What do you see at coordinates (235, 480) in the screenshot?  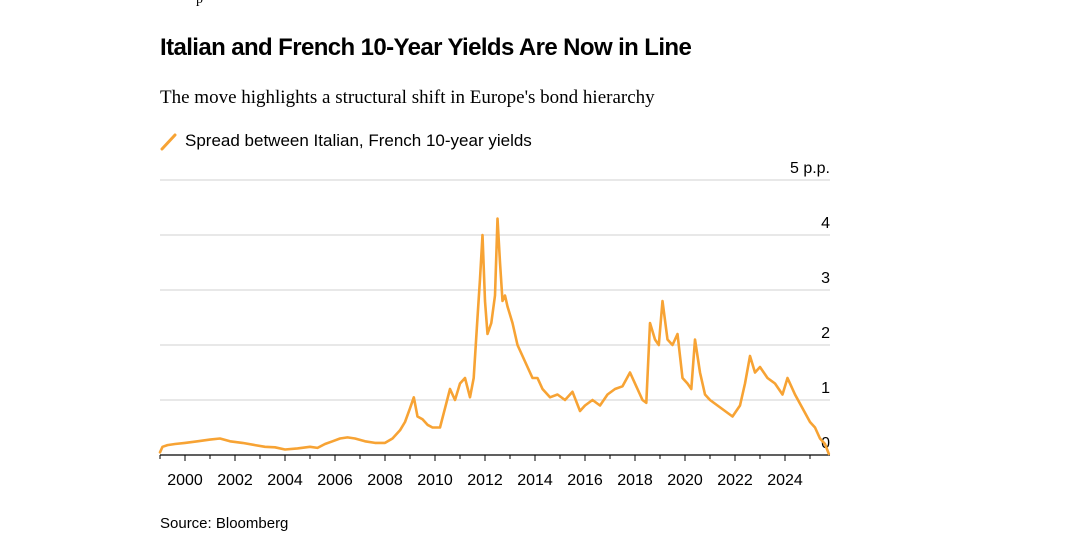 I see `x-tick-label: 2002` at bounding box center [235, 480].